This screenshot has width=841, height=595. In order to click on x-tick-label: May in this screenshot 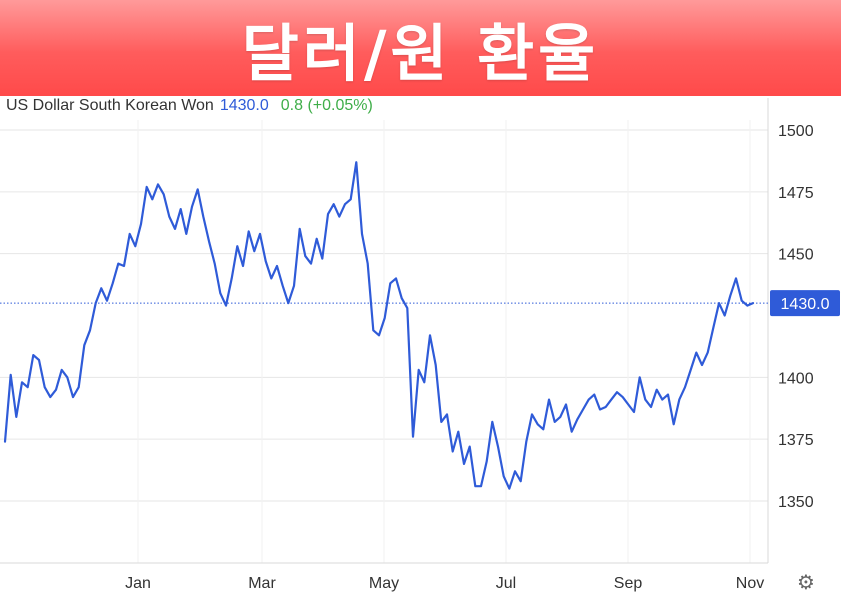, I will do `click(384, 583)`.